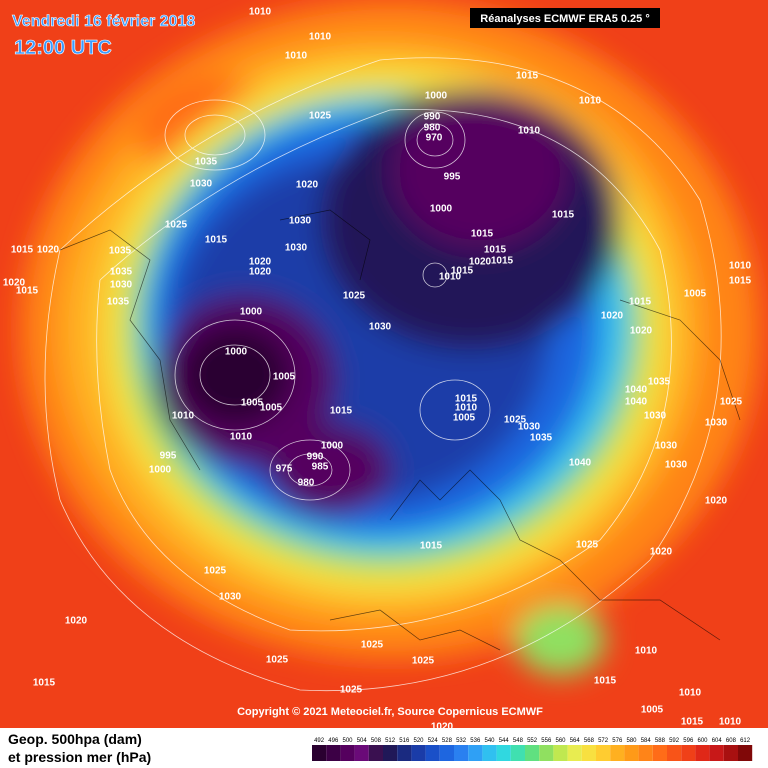 The width and height of the screenshot is (768, 768). What do you see at coordinates (589, 741) in the screenshot?
I see `legend-value: 568` at bounding box center [589, 741].